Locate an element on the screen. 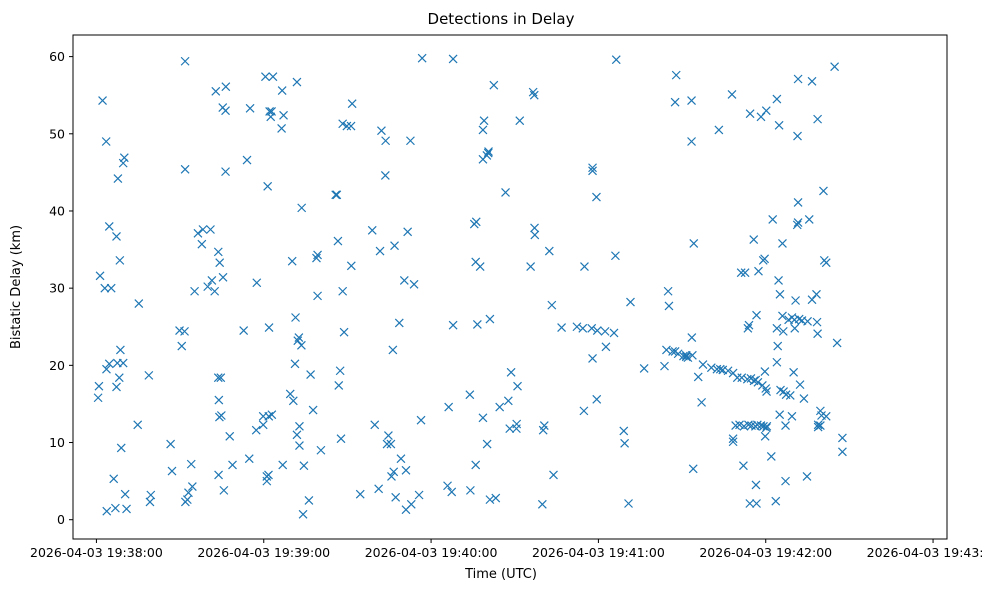  x-tick-label: 2026-04-03 19:39:00 is located at coordinates (263, 552).